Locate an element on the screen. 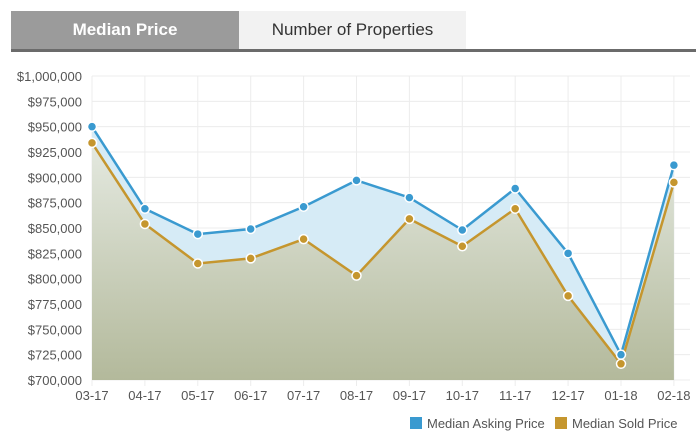 The image size is (700, 441). legend-swatch-asking is located at coordinates (416, 423).